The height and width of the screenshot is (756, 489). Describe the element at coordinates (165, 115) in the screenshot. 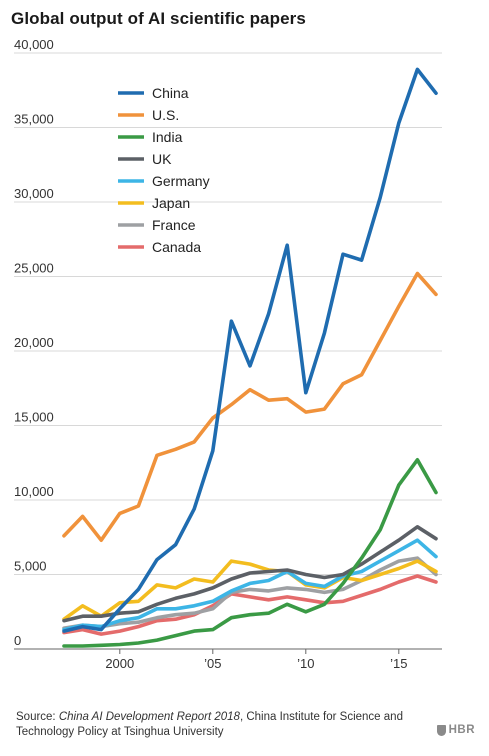

I see `legend-label-us: U.S.` at that location.